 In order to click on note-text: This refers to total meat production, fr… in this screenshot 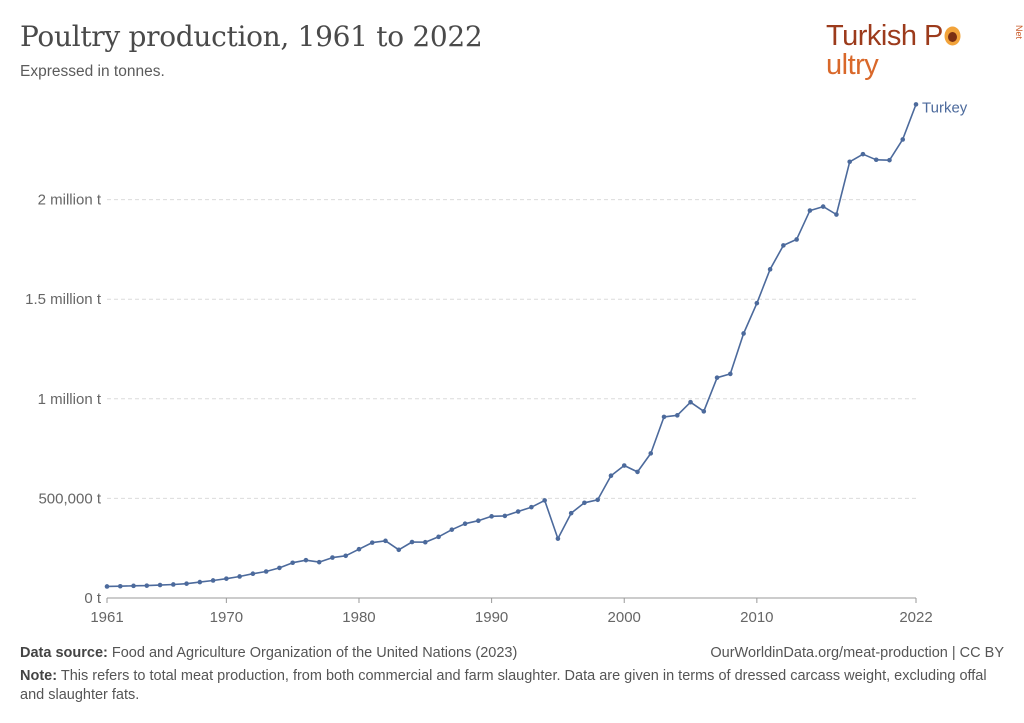, I will do `click(503, 685)`.